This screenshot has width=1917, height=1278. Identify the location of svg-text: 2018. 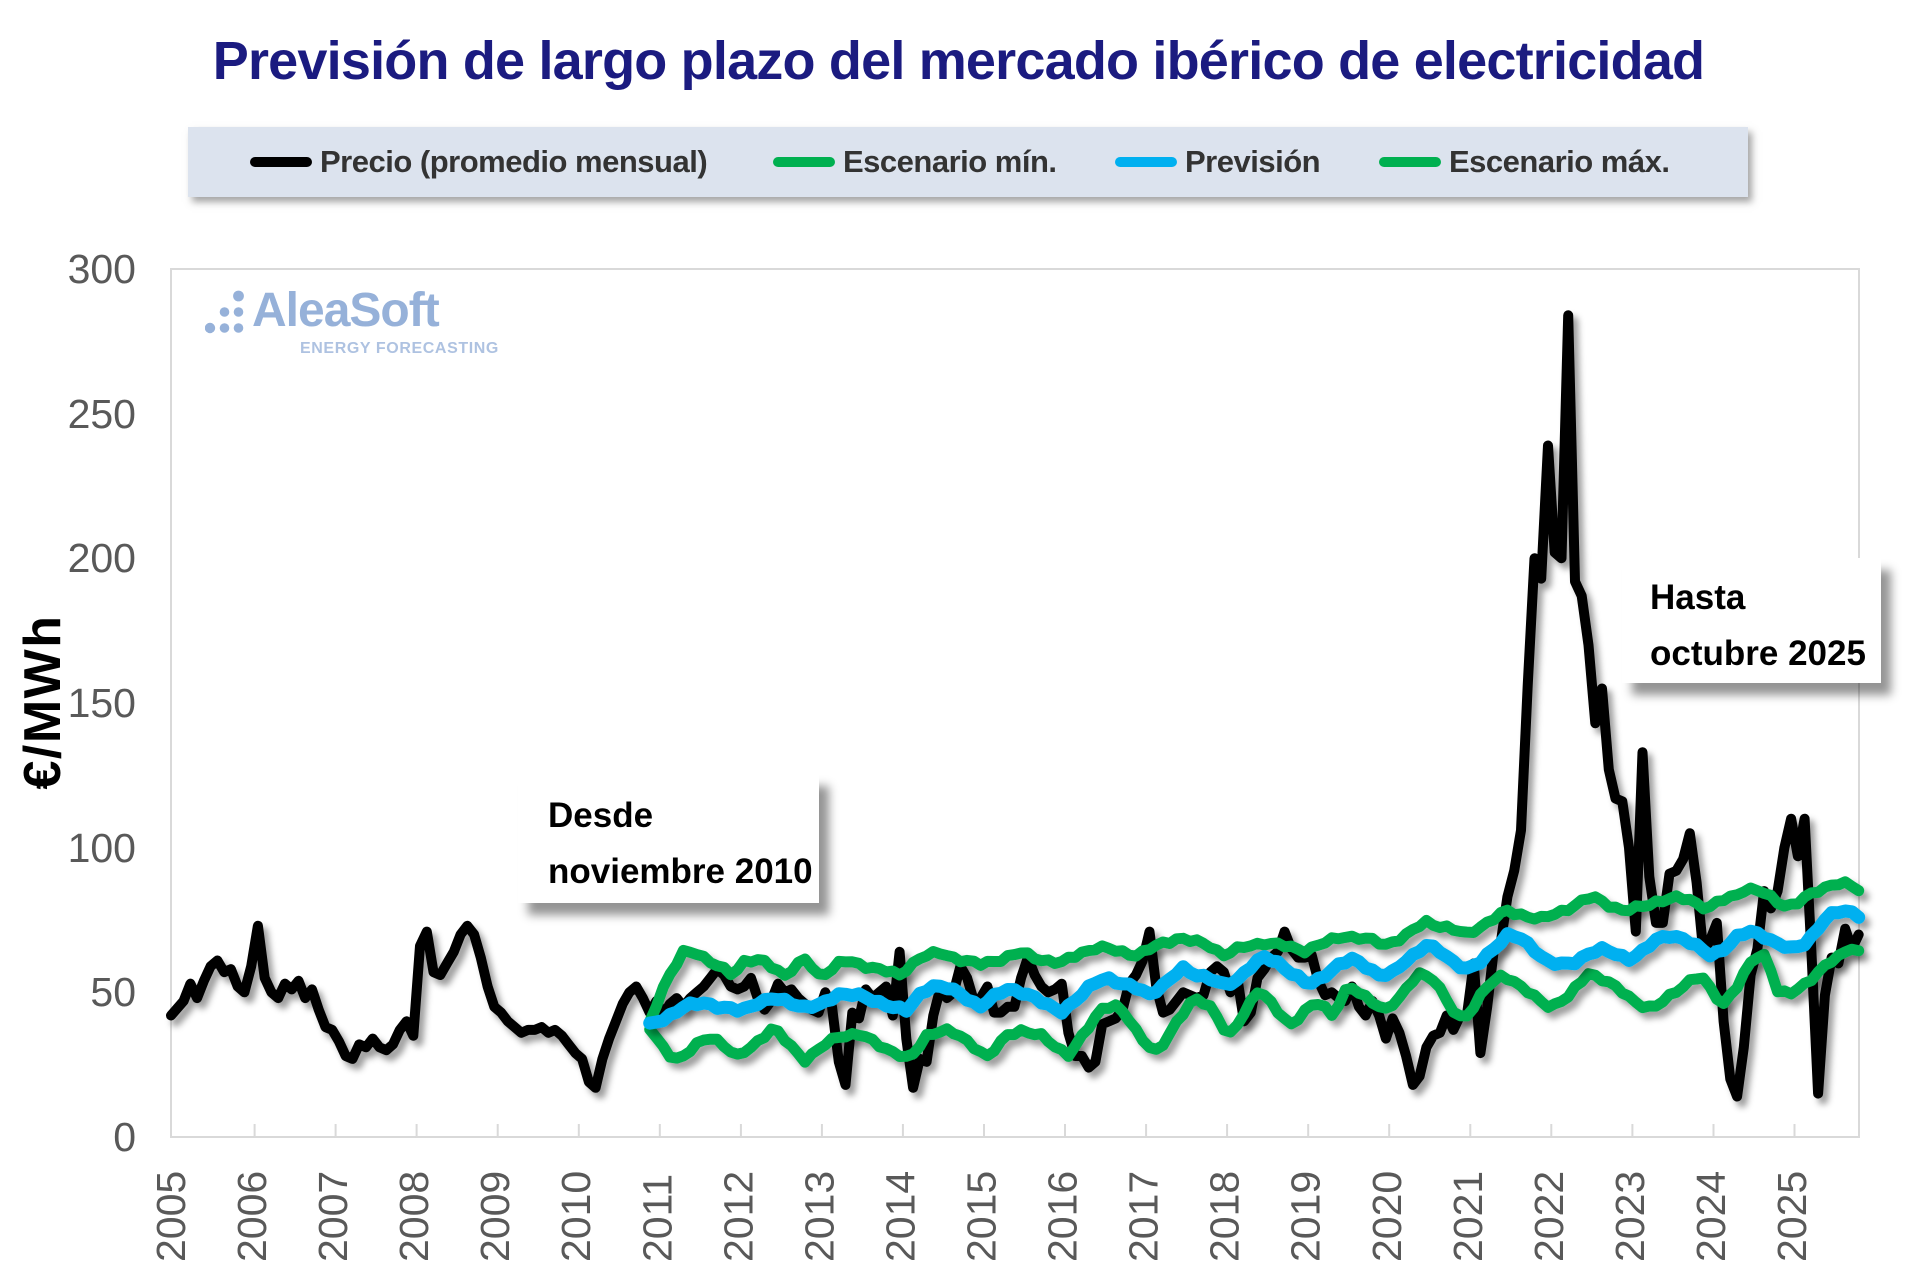
(1225, 1216).